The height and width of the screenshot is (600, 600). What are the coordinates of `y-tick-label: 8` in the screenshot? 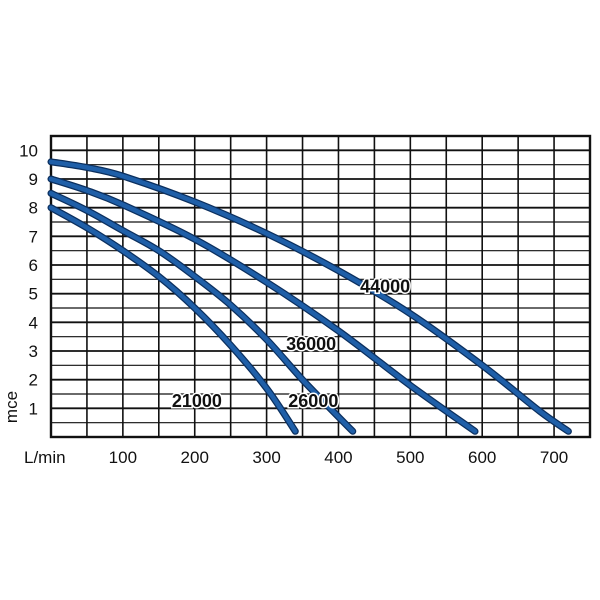 It's located at (33, 208).